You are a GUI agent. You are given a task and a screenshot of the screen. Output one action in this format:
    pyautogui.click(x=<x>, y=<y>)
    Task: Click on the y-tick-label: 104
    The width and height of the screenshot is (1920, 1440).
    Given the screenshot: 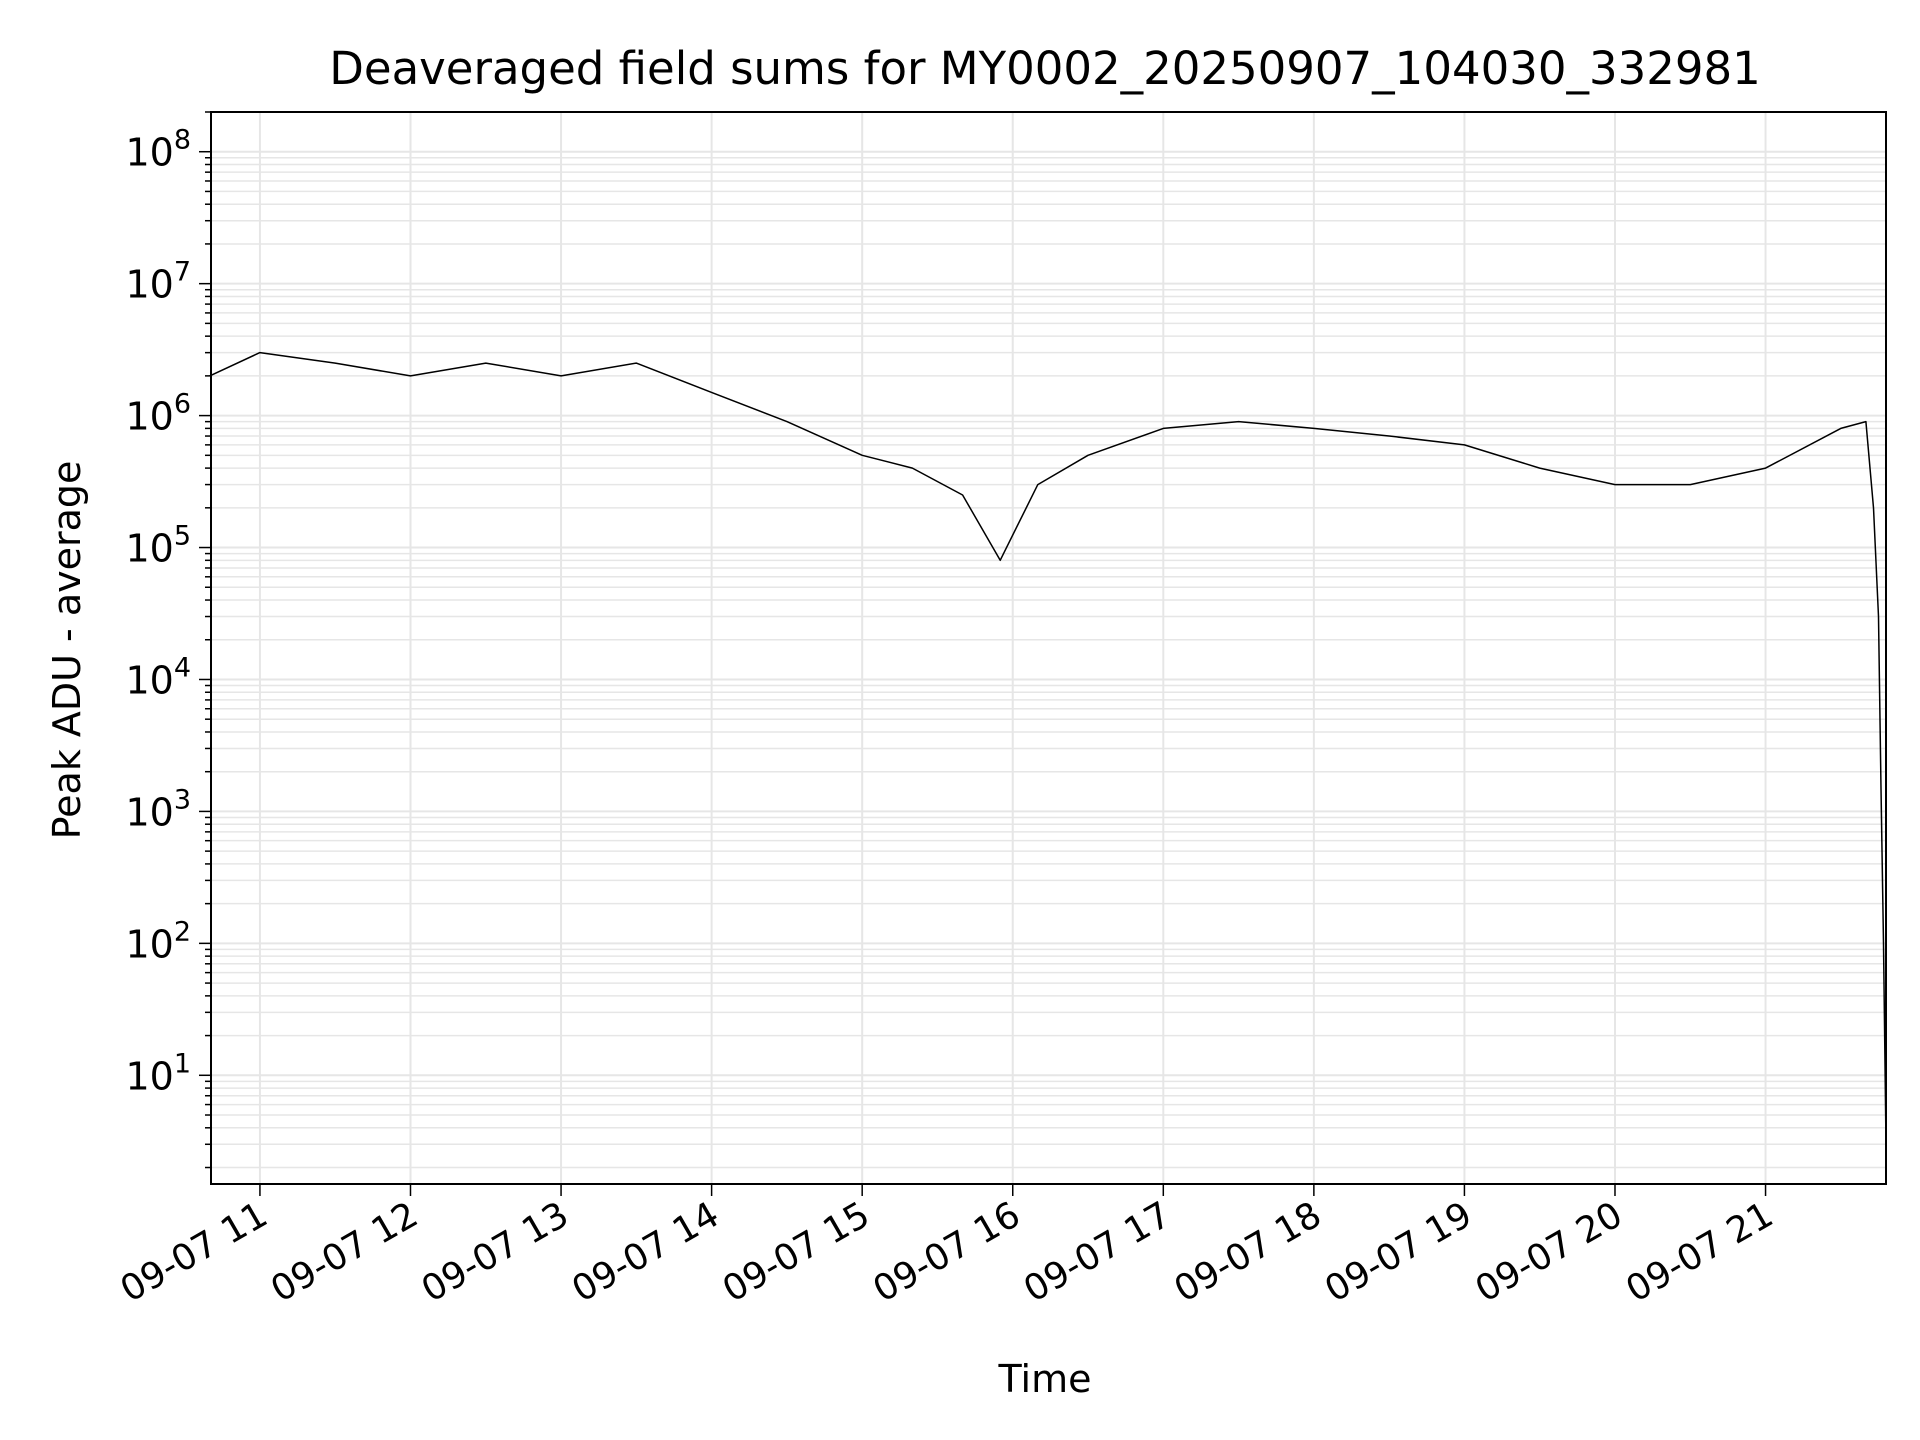 What is the action you would take?
    pyautogui.click(x=158, y=677)
    